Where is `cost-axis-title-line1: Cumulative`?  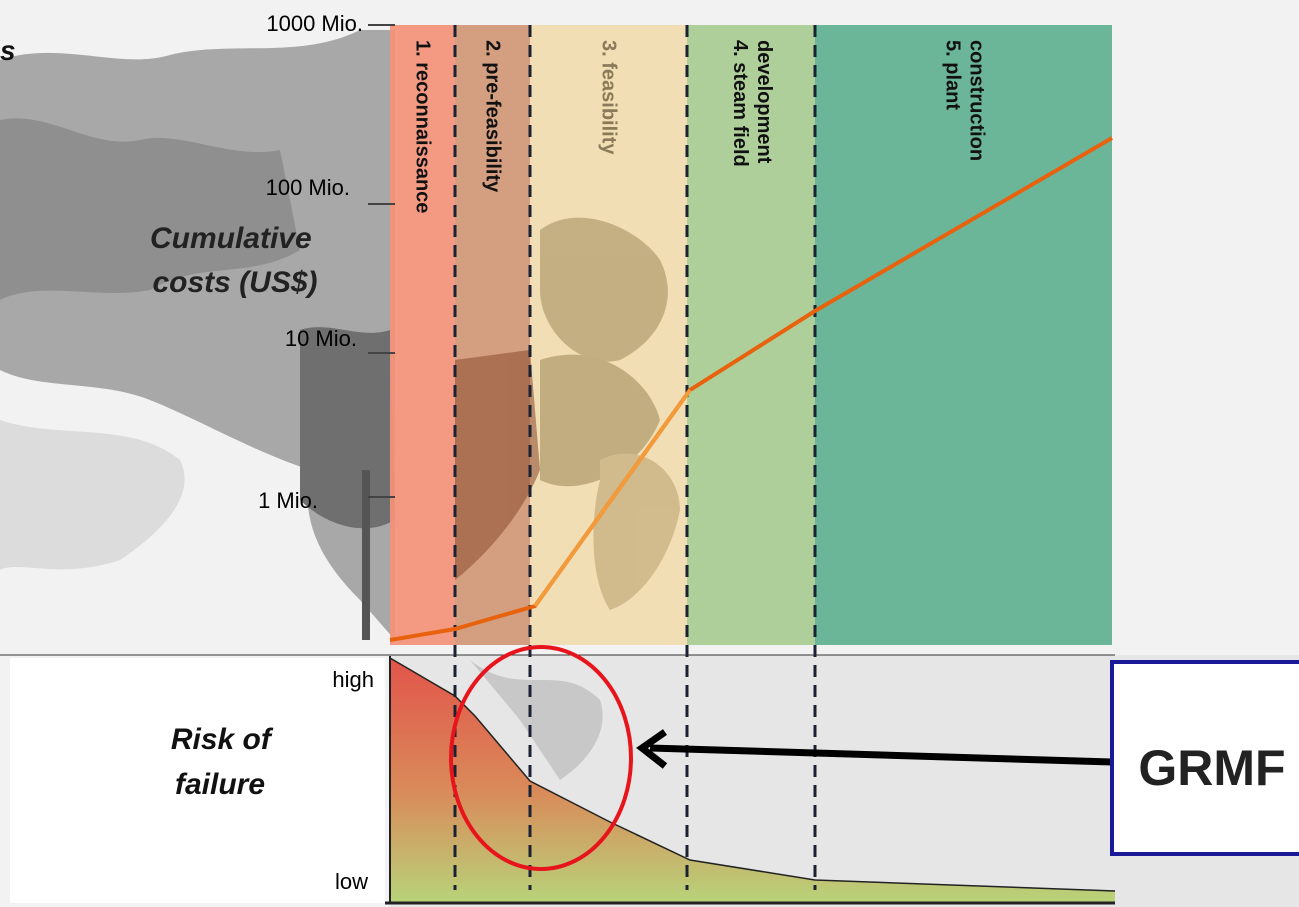
cost-axis-title-line1: Cumulative is located at coordinates (231, 238).